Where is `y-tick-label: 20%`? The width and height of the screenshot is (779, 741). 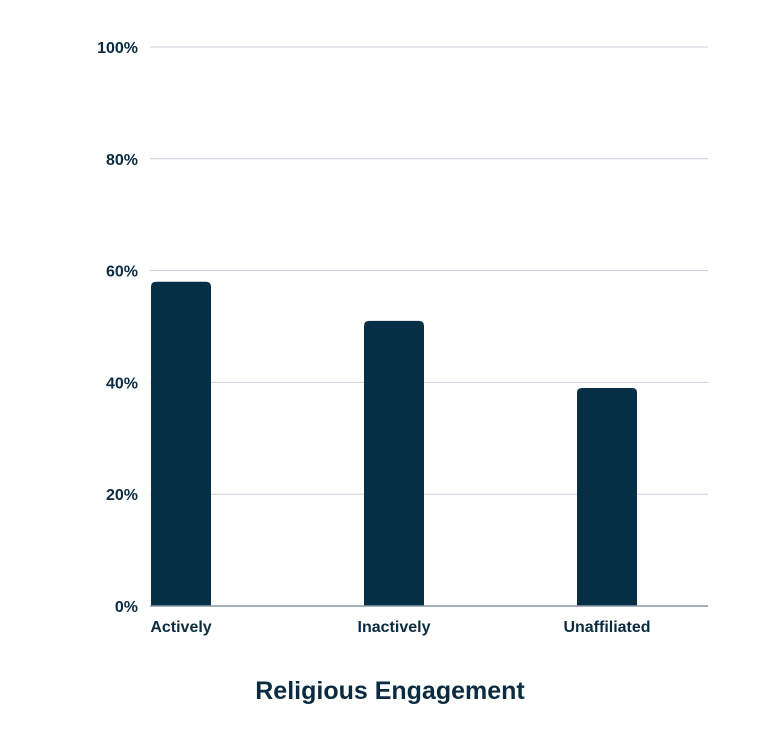
y-tick-label: 20% is located at coordinates (122, 495).